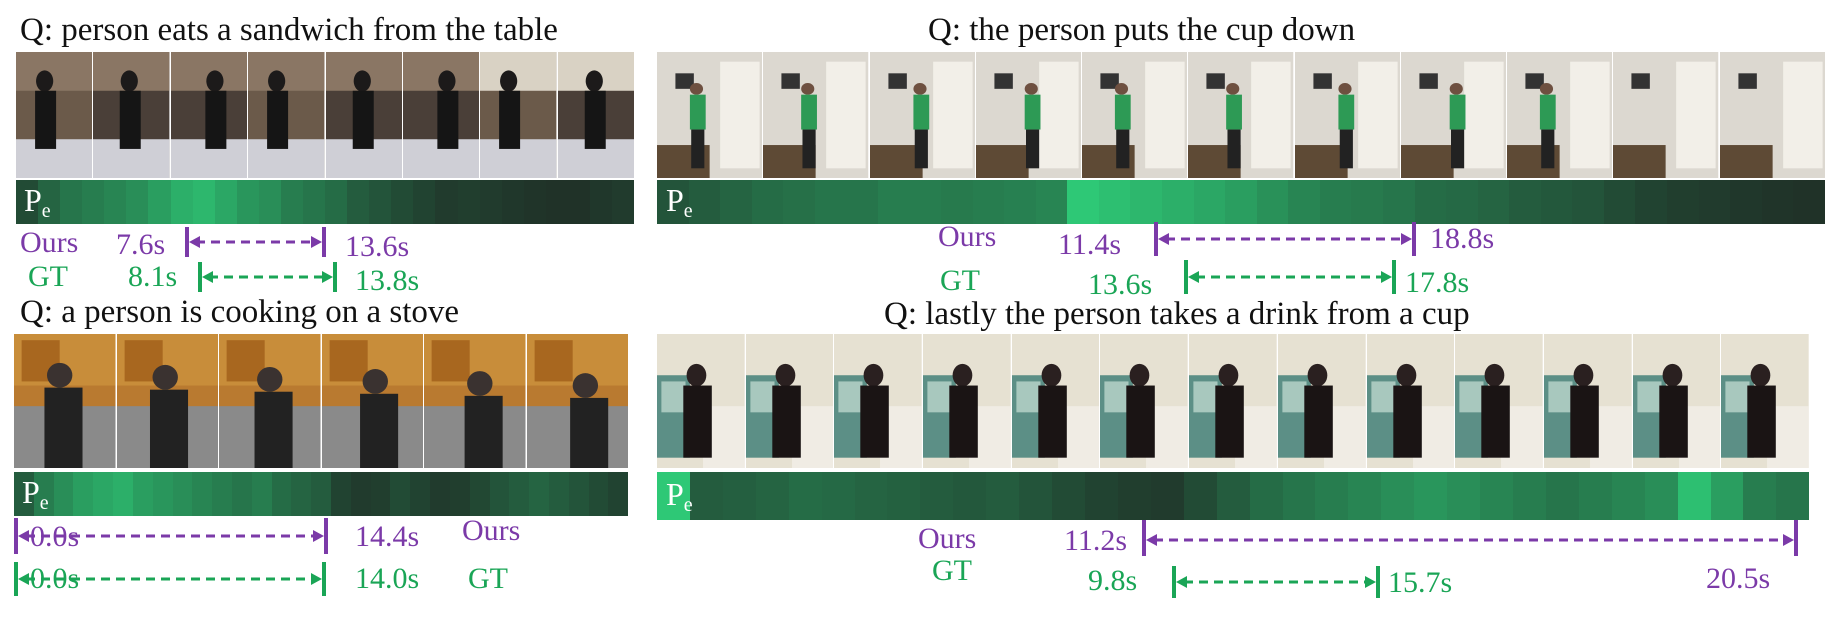  Describe the element at coordinates (1738, 578) in the screenshot. I see `ours-end-time: 20.5s` at that location.